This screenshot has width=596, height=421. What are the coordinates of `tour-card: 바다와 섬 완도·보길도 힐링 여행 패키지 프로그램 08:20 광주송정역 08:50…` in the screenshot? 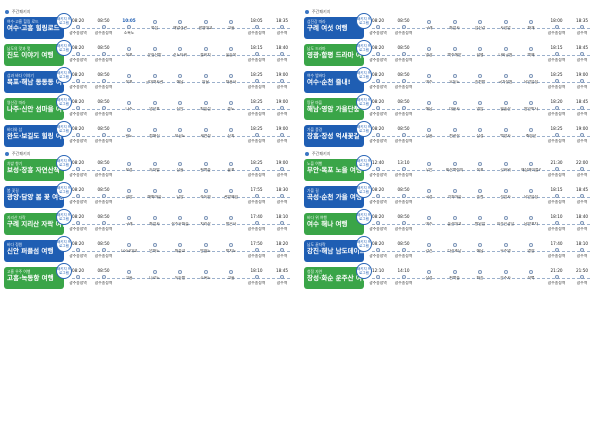 It's located at (148, 135).